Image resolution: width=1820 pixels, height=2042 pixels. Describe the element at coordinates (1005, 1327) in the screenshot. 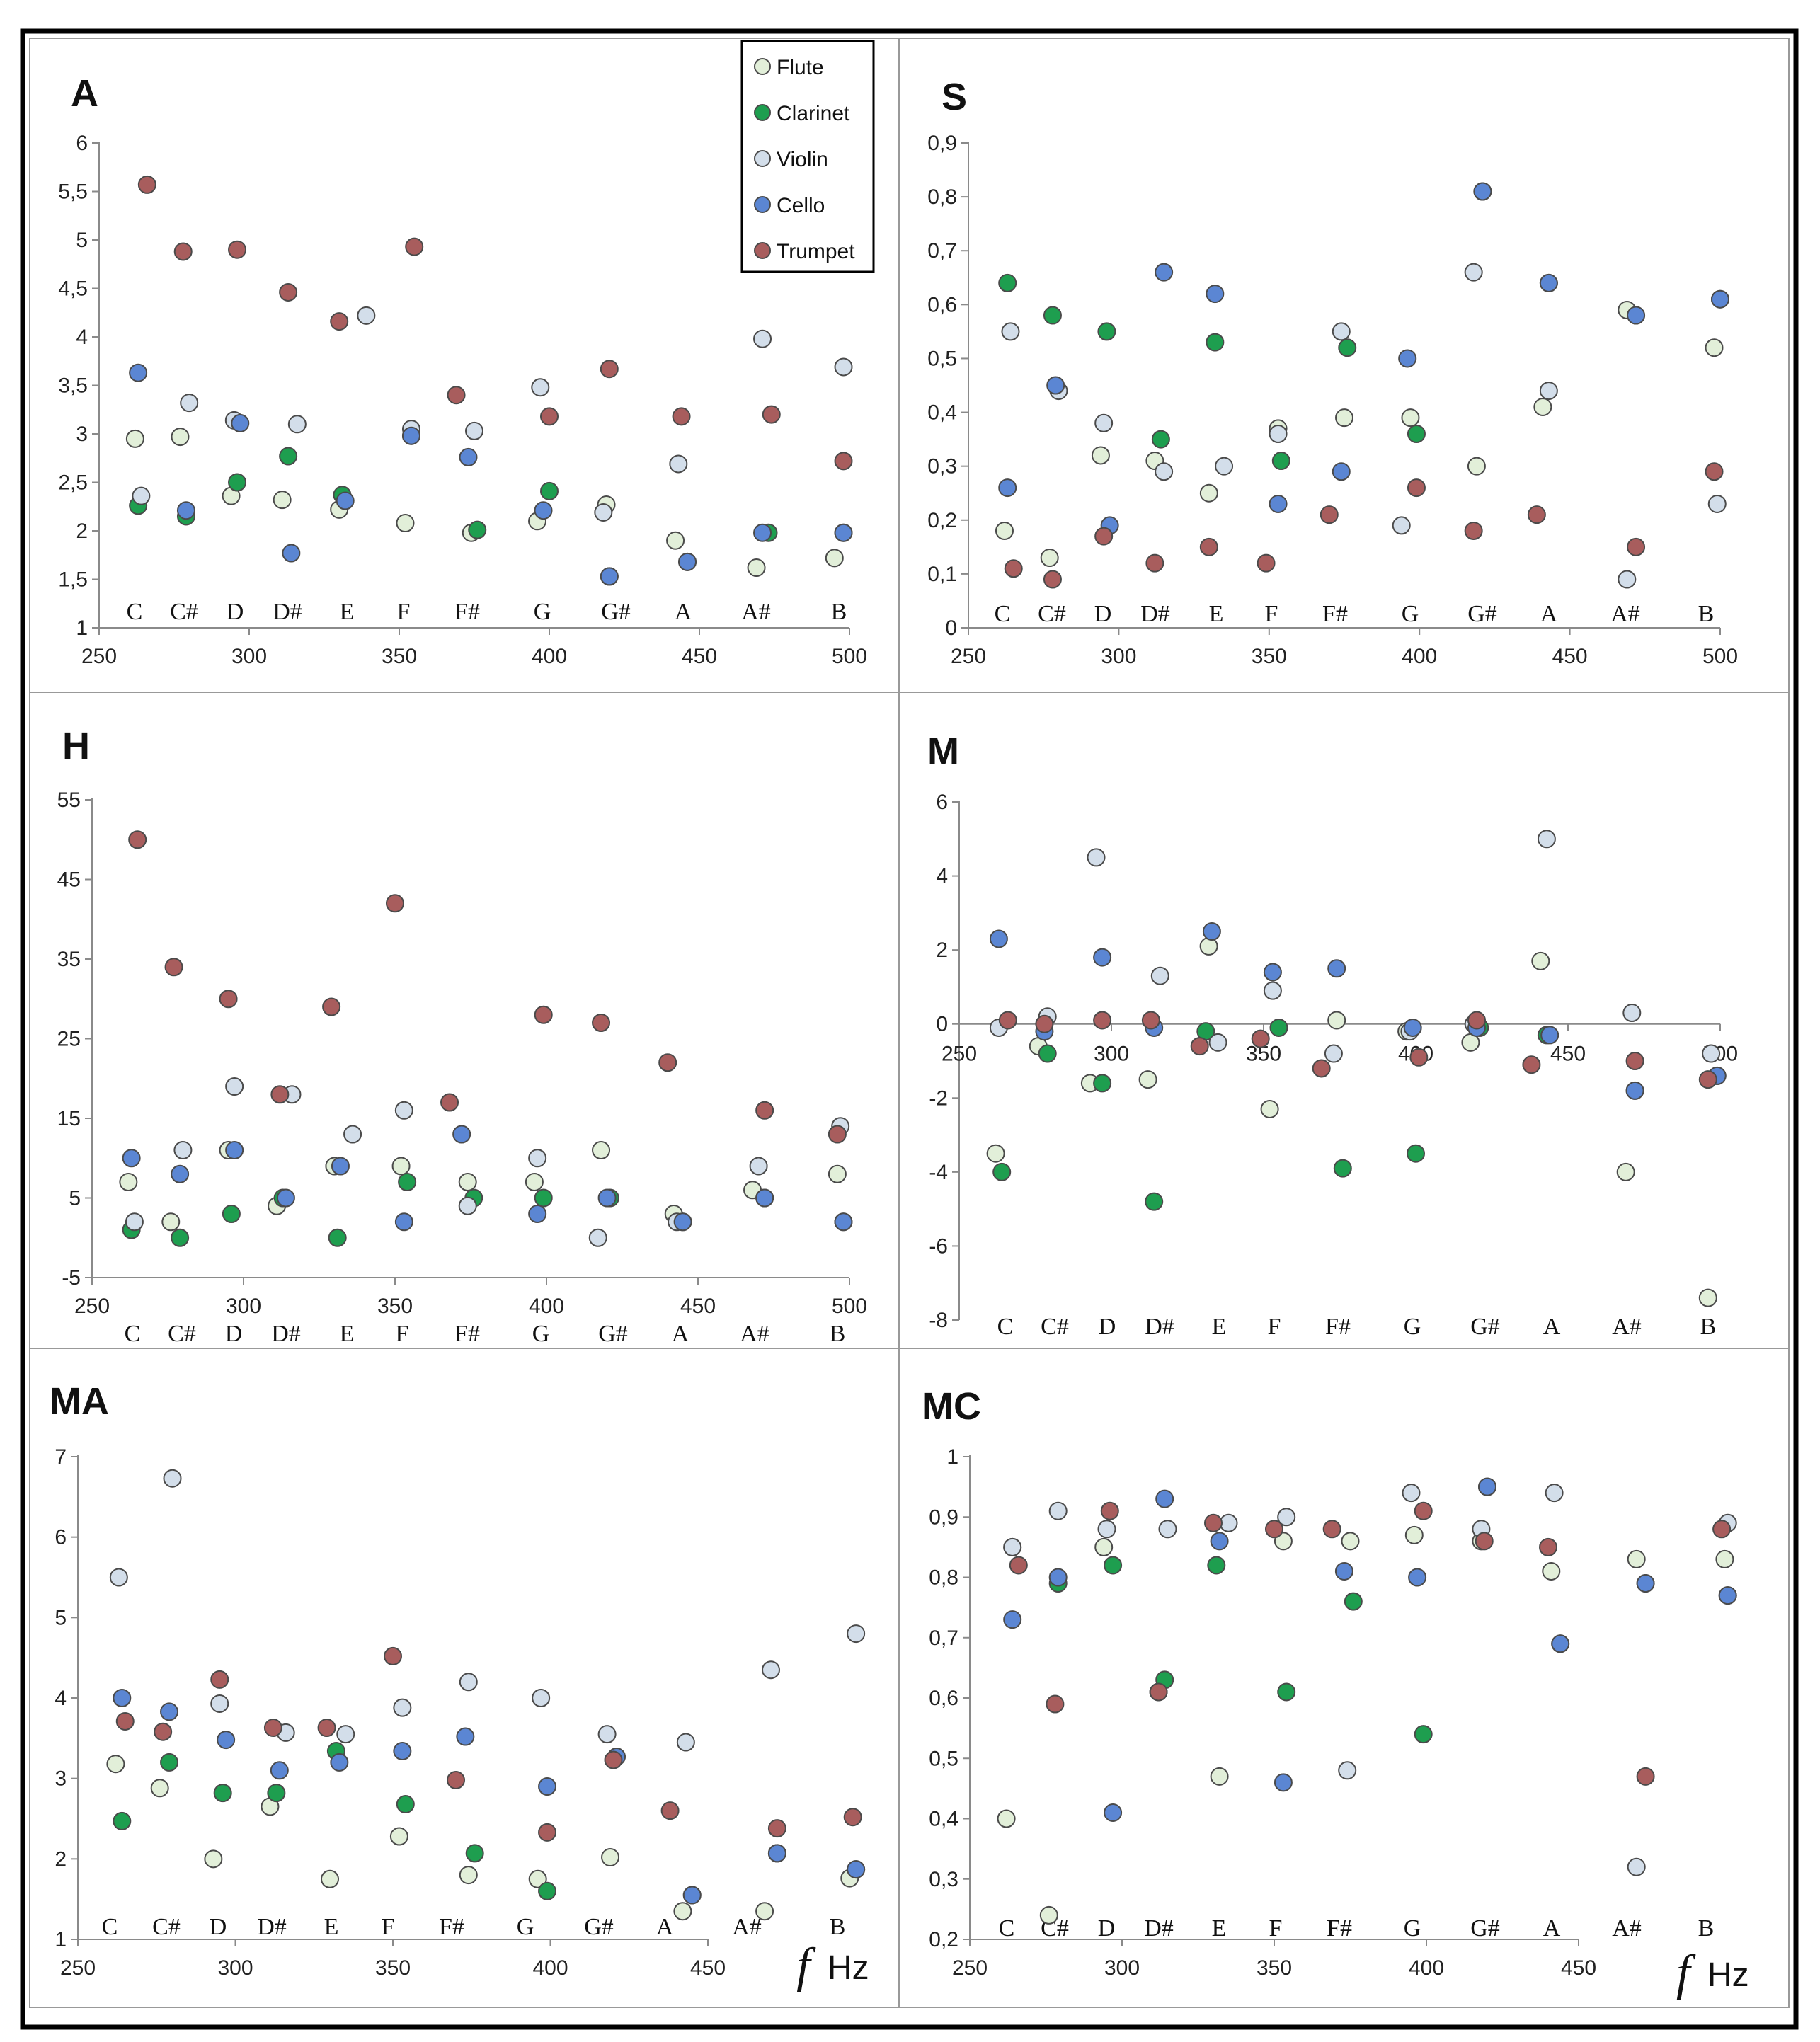

I see `note-label: C` at that location.